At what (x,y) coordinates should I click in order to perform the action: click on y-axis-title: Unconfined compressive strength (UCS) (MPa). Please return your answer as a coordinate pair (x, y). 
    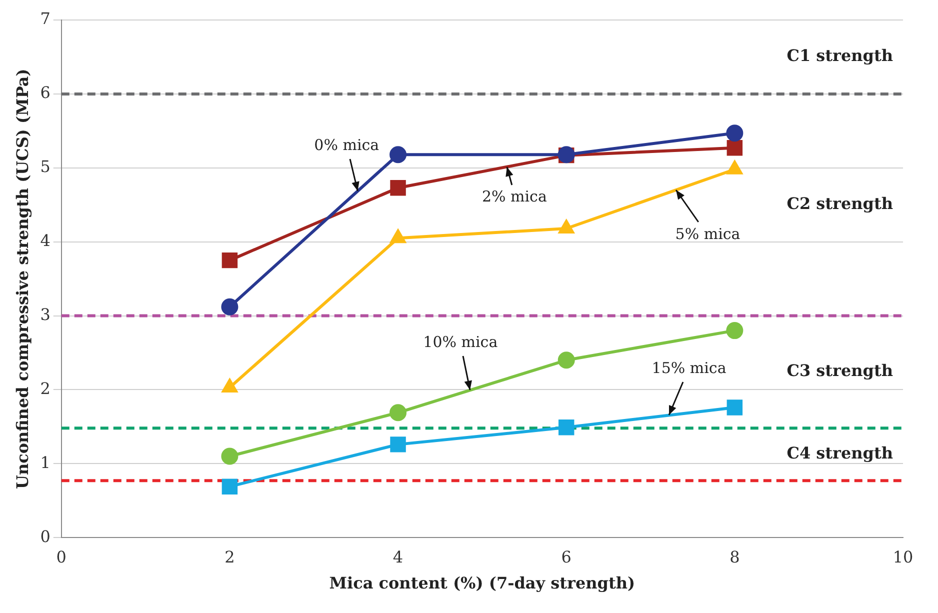
    Looking at the image, I should click on (22, 278).